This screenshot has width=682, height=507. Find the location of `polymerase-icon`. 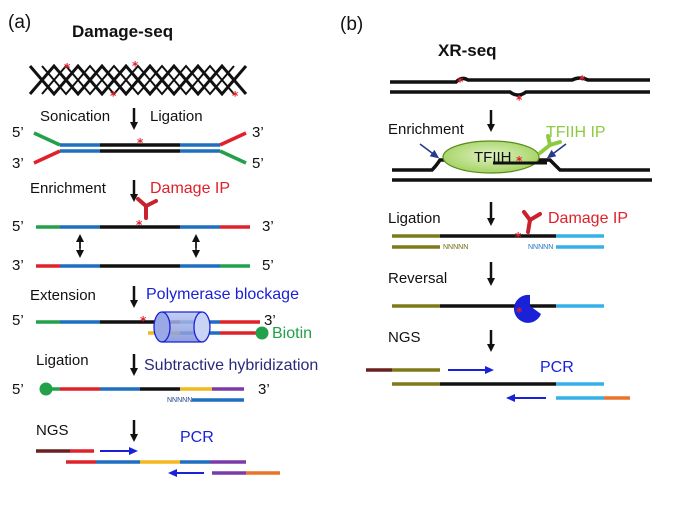

polymerase-icon is located at coordinates (182, 327).